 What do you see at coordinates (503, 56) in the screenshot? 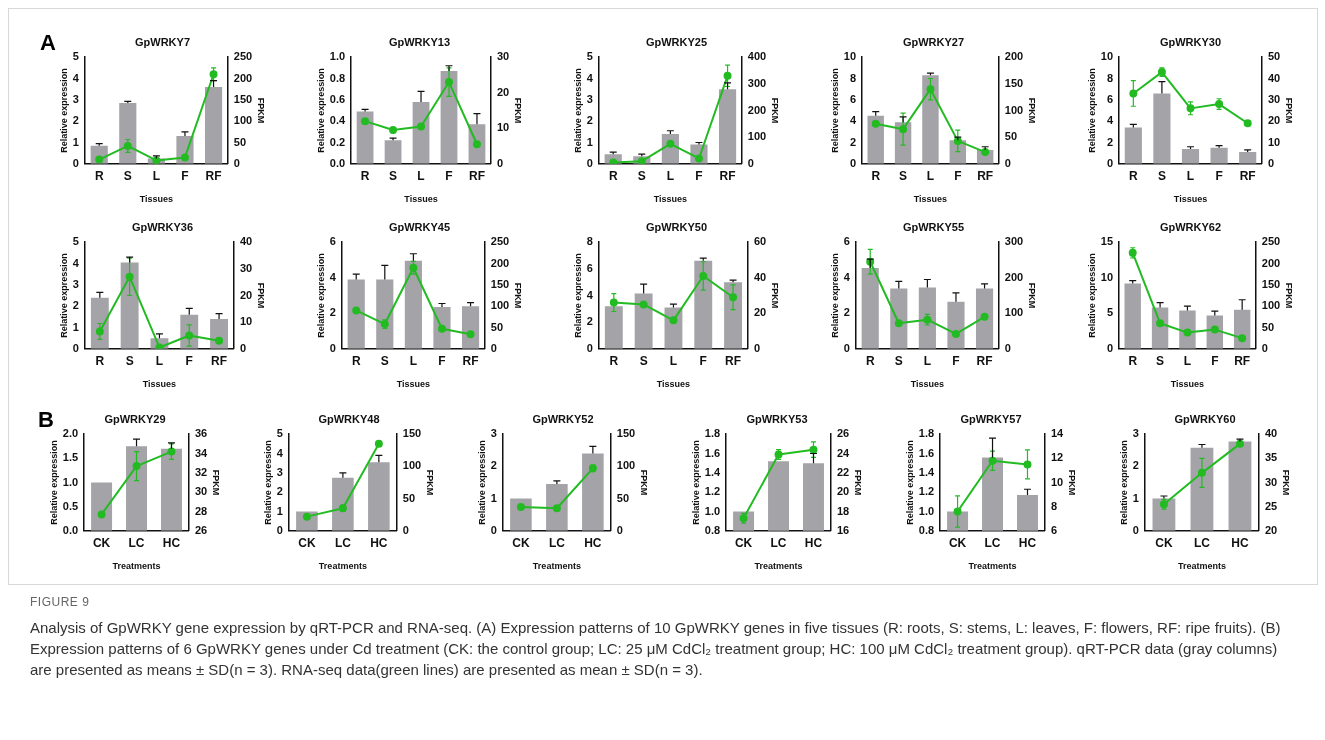
I see `y2-tick-label: 30` at bounding box center [503, 56].